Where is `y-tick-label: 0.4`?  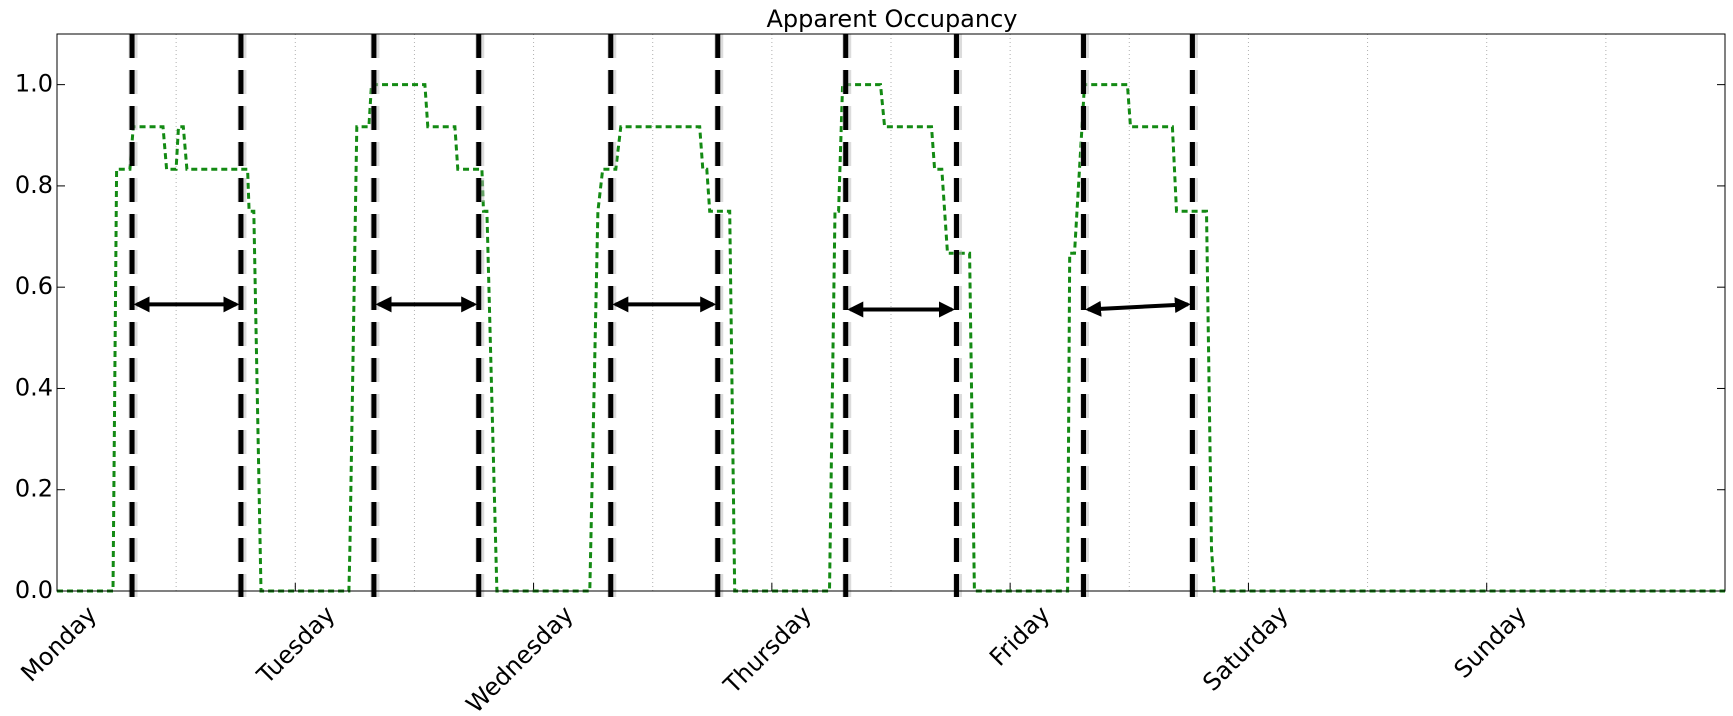 y-tick-label: 0.4 is located at coordinates (34, 387).